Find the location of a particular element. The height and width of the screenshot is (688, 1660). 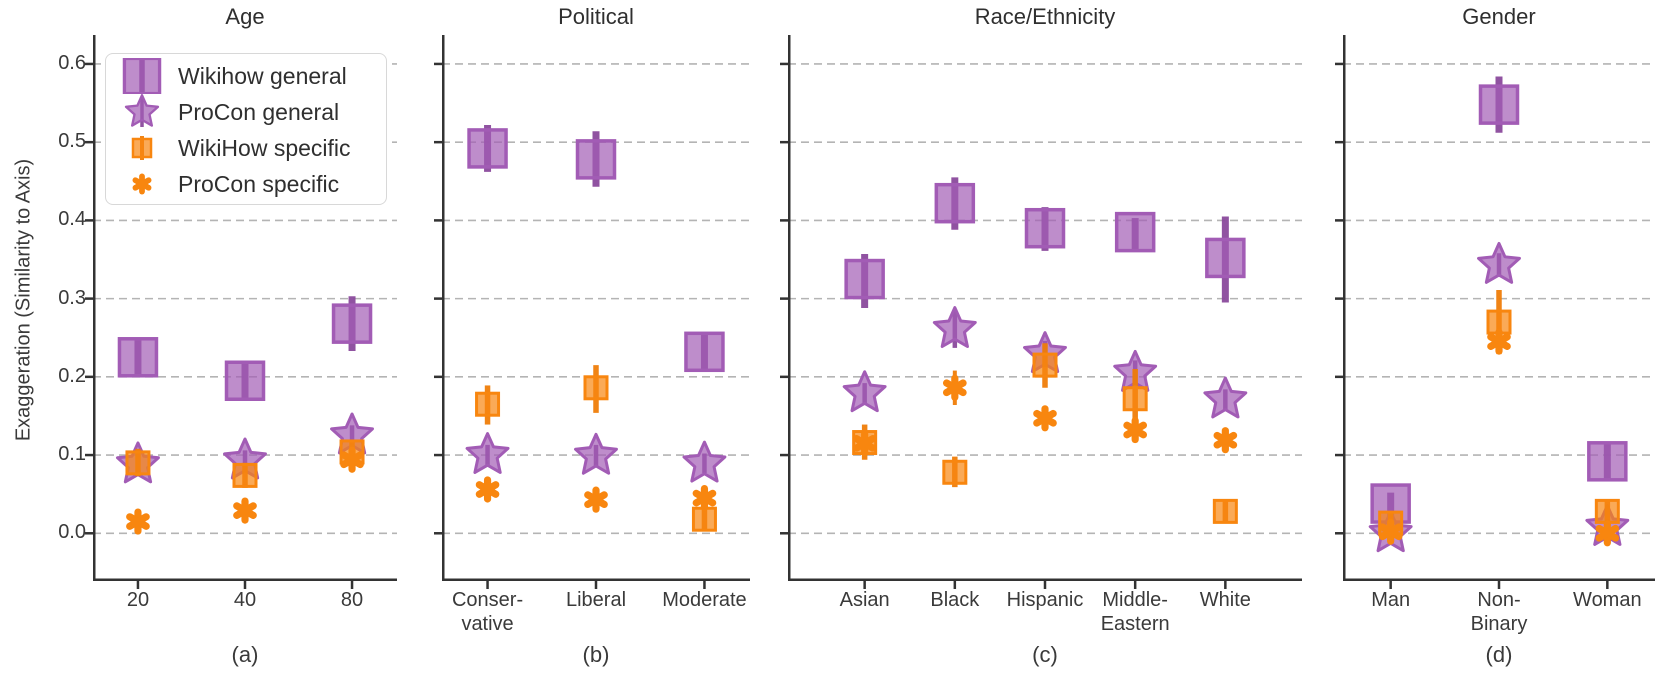

y-tick-label: 0.6 is located at coordinates (72, 62).